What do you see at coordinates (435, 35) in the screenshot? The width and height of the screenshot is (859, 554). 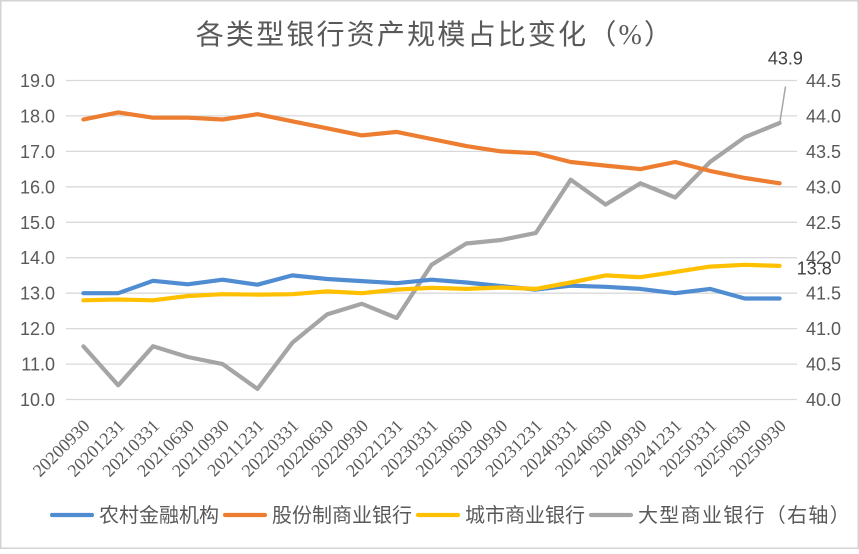 I see `svg-text: 各类型银行资产规模占比变化（%）` at bounding box center [435, 35].